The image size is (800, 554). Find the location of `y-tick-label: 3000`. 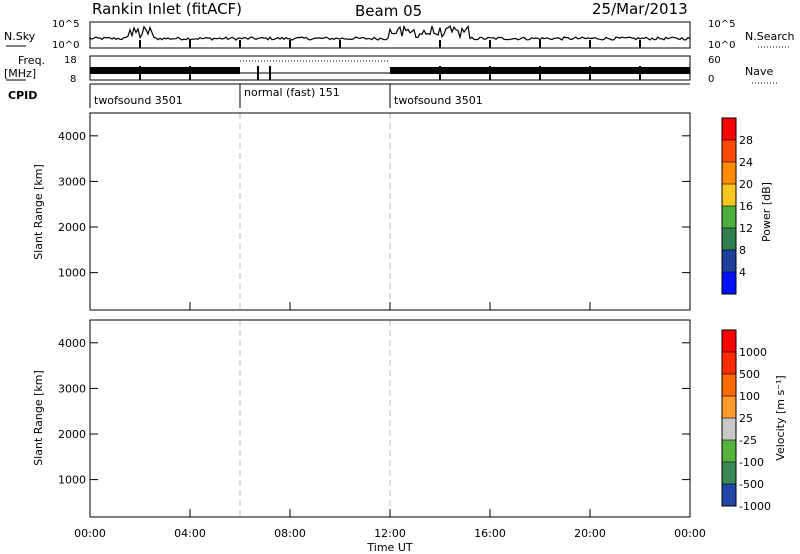

y-tick-label: 3000 is located at coordinates (72, 181).